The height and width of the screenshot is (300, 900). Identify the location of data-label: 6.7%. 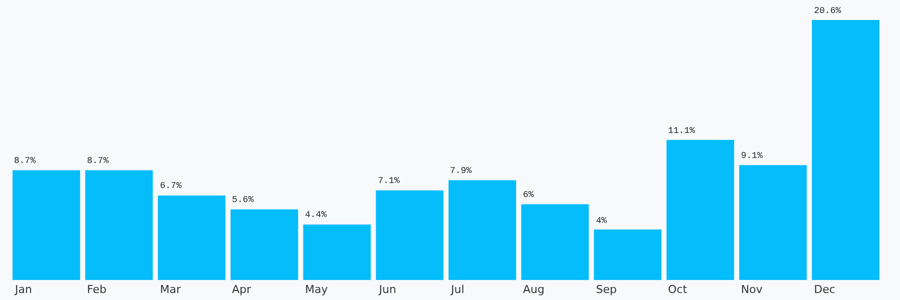
(171, 186).